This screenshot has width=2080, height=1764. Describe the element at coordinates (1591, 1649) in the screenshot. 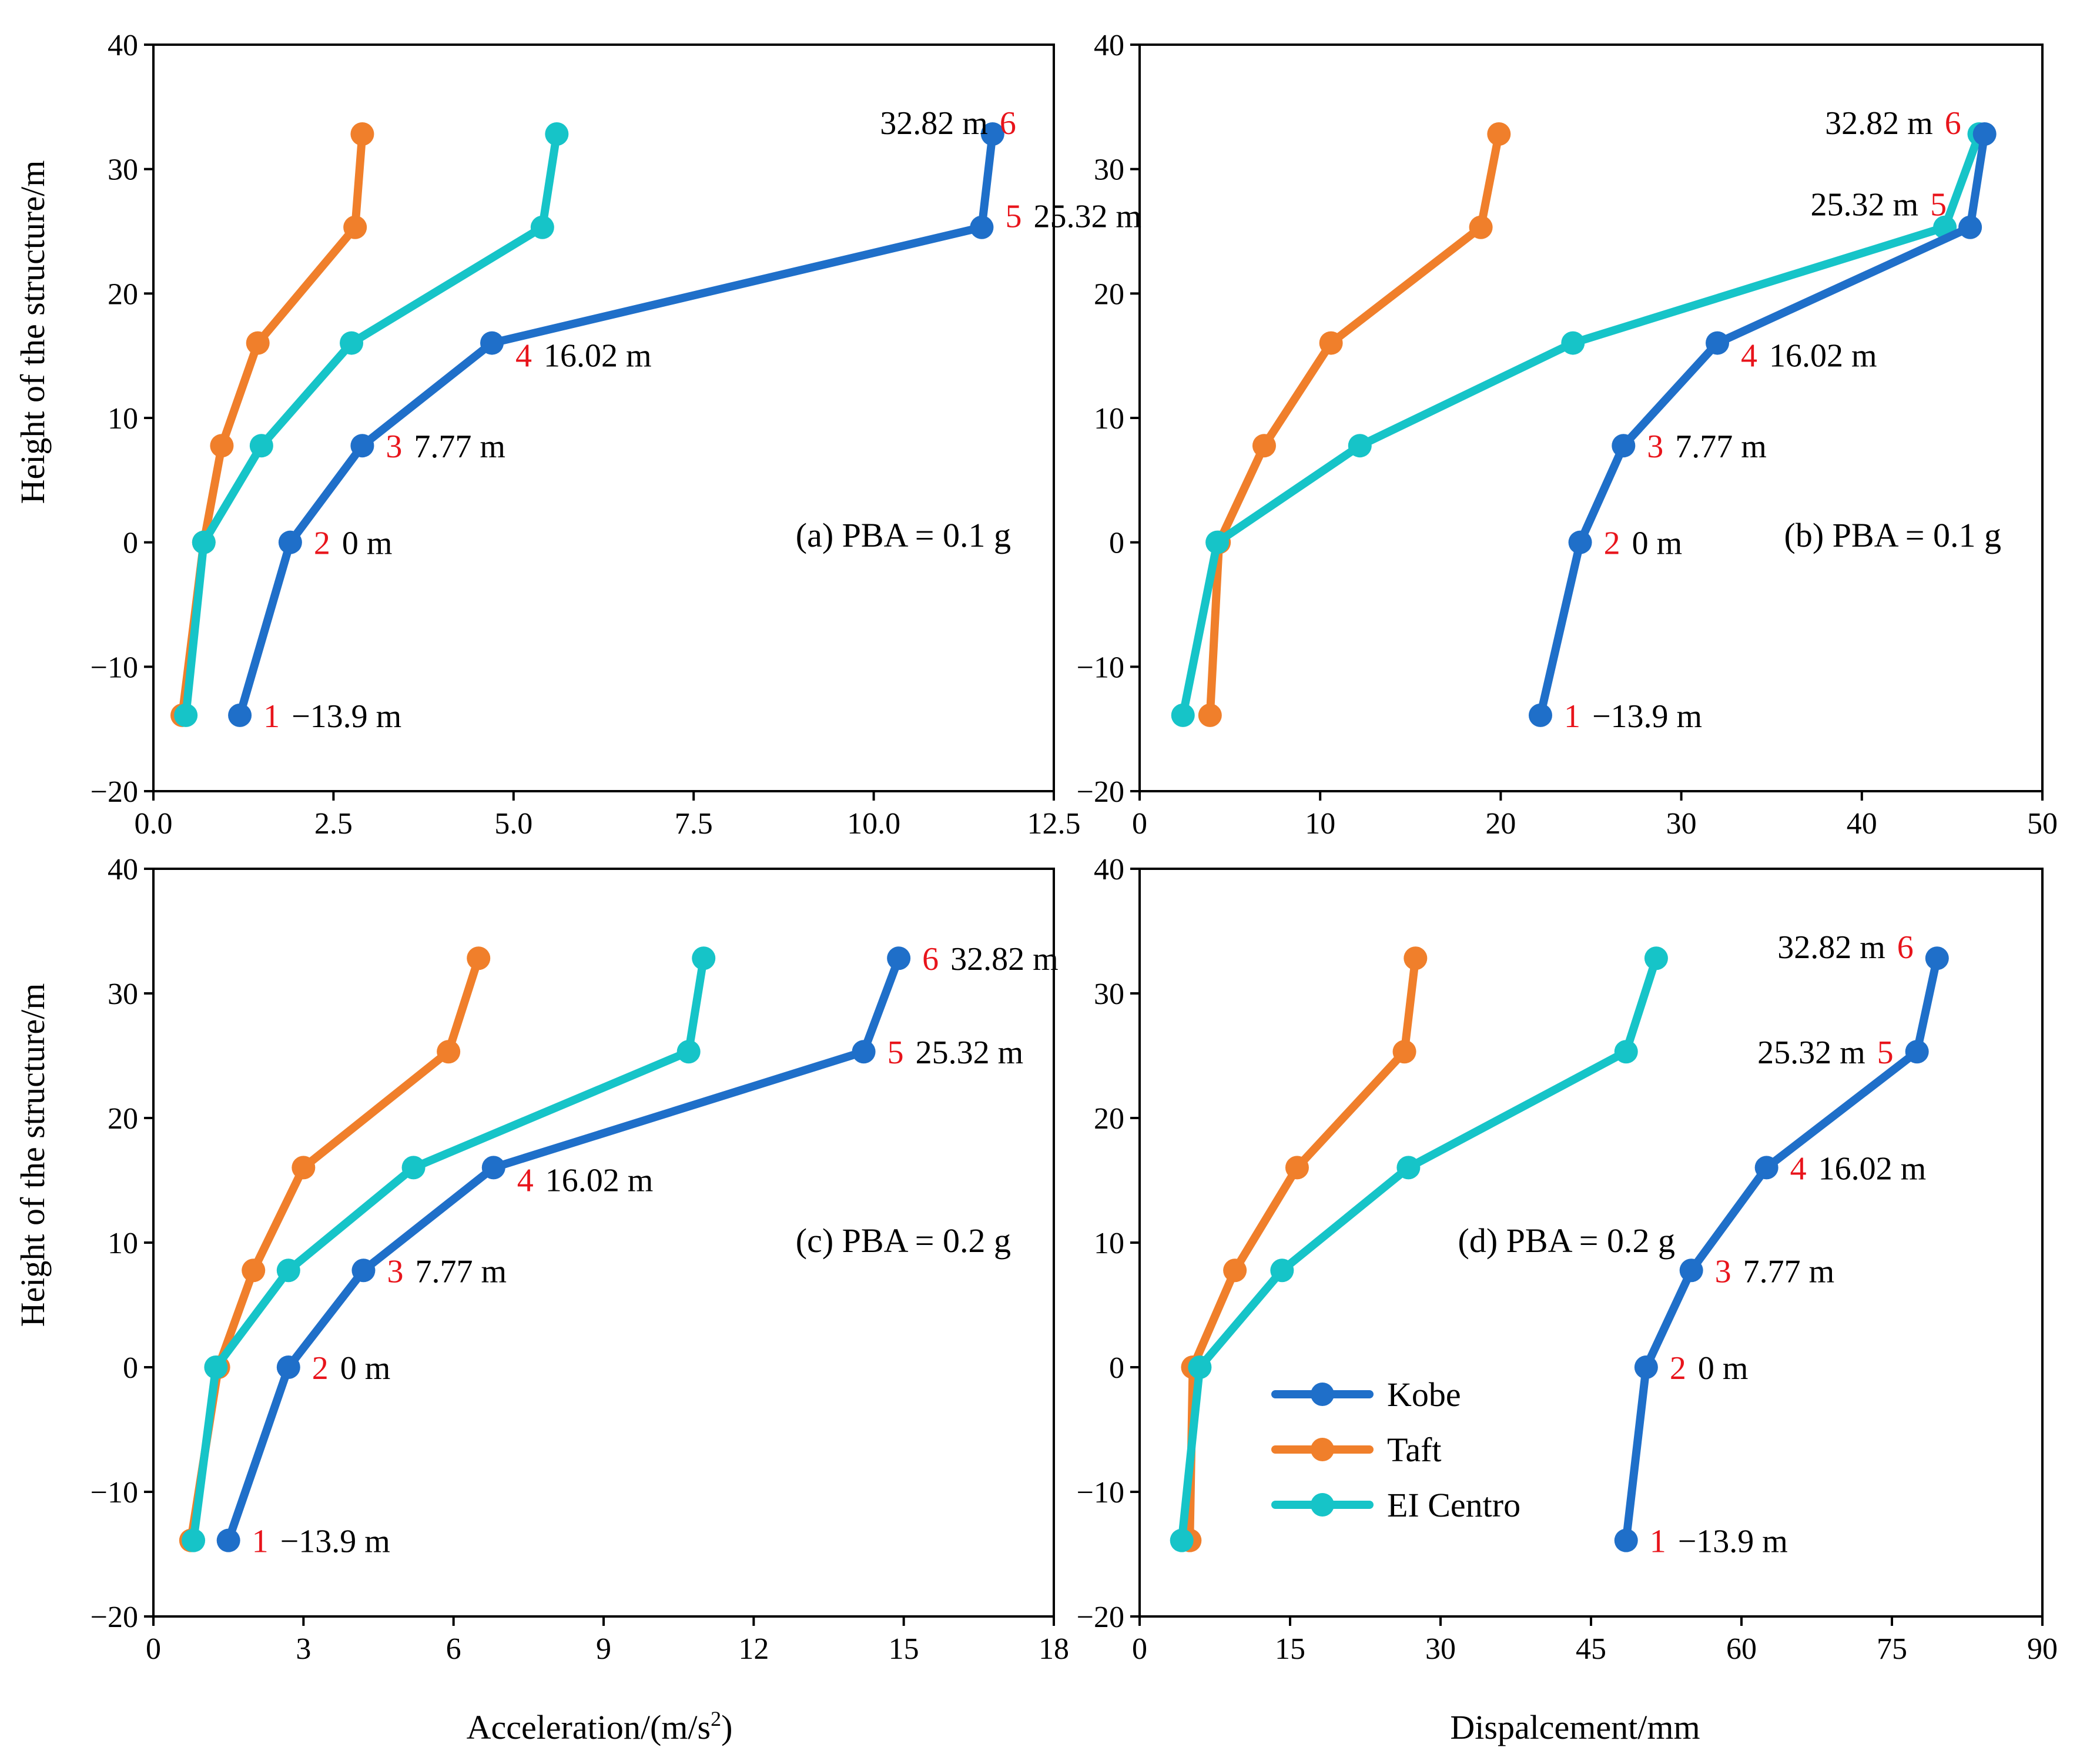

I see `x-tick-label-d-3: 45` at that location.